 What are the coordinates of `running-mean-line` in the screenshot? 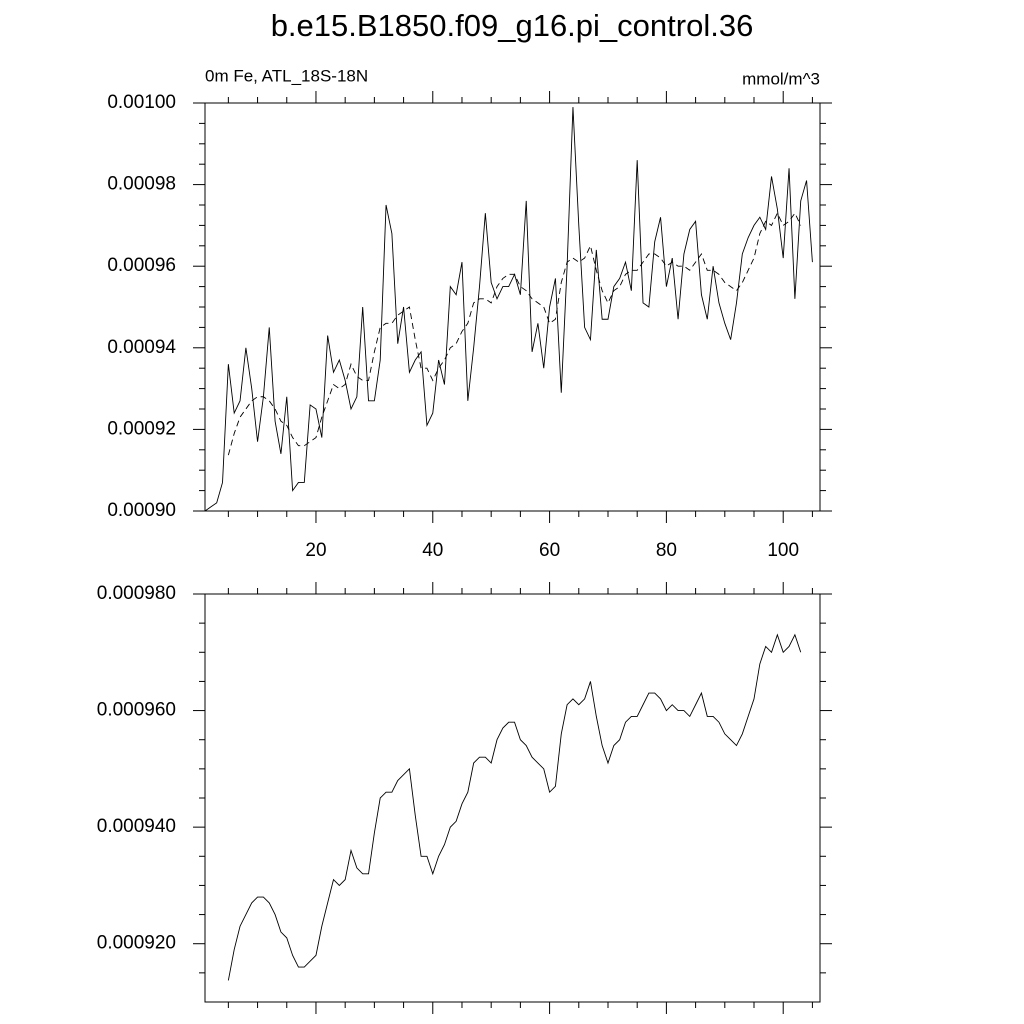 It's located at (514, 334).